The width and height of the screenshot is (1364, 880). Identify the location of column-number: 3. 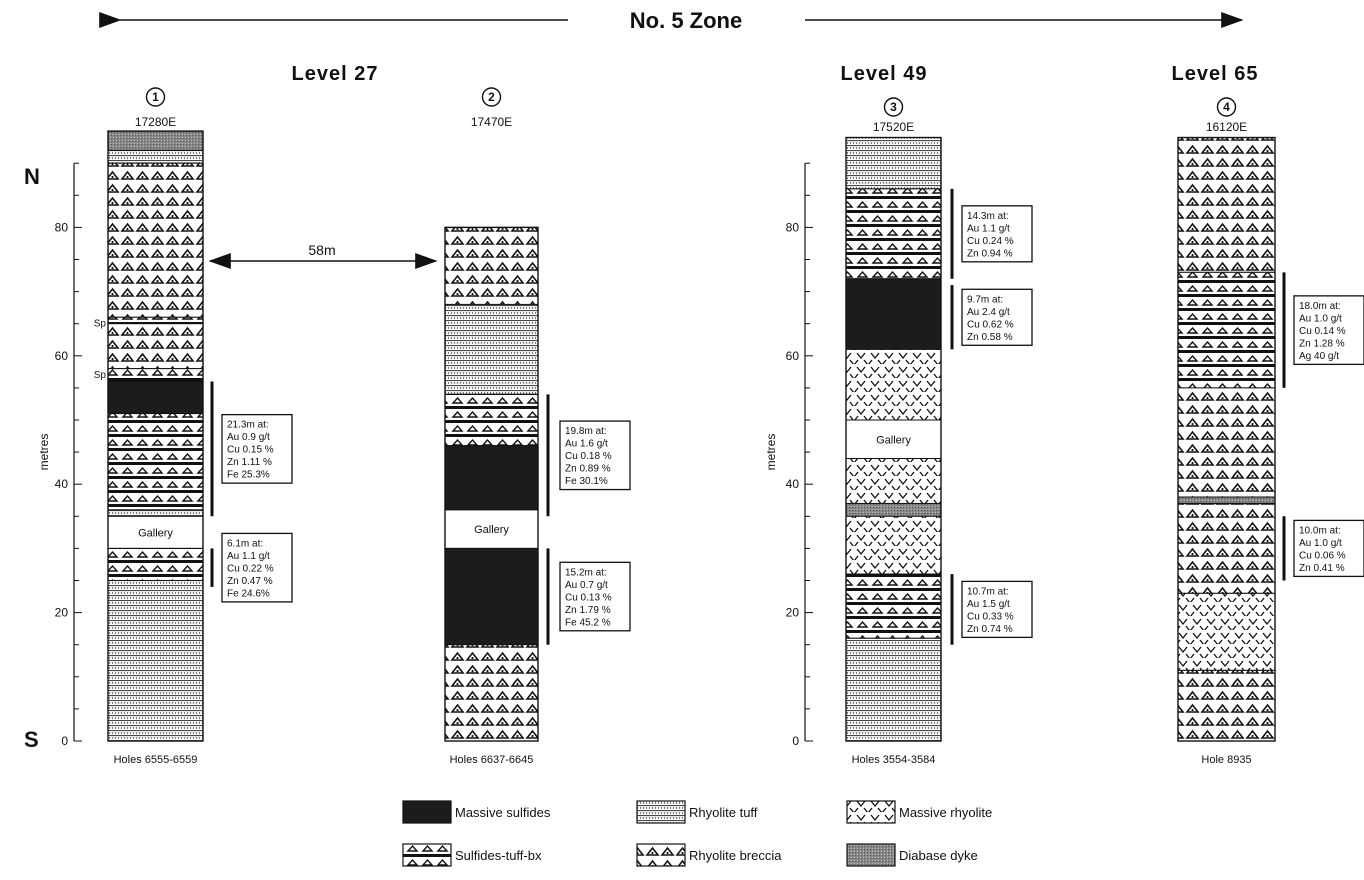
(893, 107).